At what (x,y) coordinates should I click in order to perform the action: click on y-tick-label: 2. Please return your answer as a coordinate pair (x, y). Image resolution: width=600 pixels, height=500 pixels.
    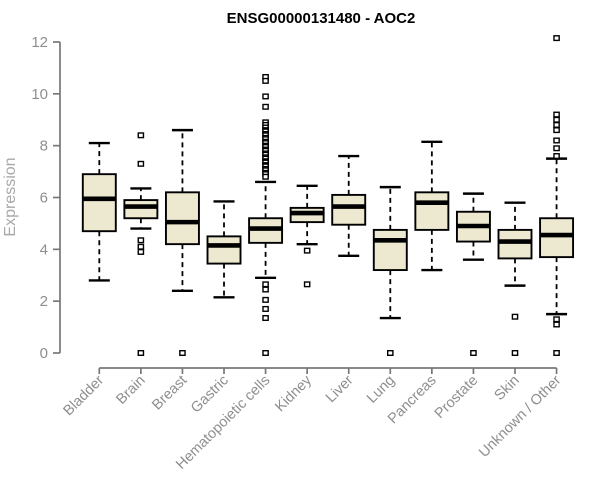
    Looking at the image, I should click on (44, 301).